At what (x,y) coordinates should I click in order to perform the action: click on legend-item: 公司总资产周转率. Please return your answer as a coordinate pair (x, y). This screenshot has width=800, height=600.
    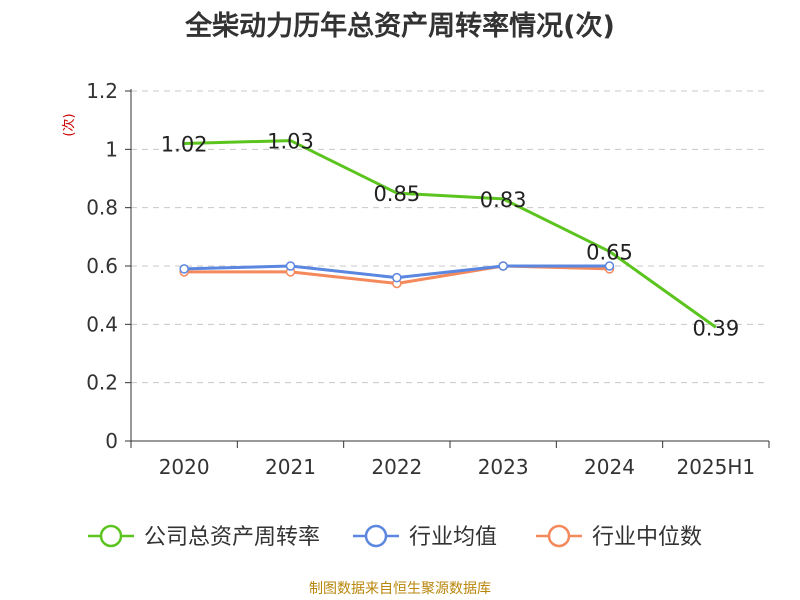
    Looking at the image, I should click on (204, 537).